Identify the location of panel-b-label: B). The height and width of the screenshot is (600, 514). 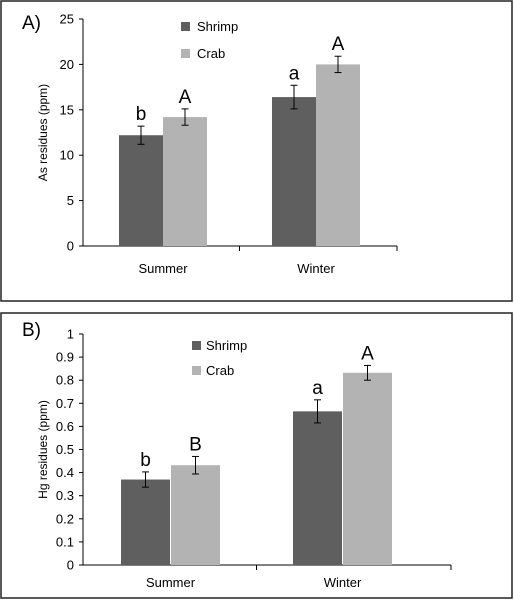
(31, 330).